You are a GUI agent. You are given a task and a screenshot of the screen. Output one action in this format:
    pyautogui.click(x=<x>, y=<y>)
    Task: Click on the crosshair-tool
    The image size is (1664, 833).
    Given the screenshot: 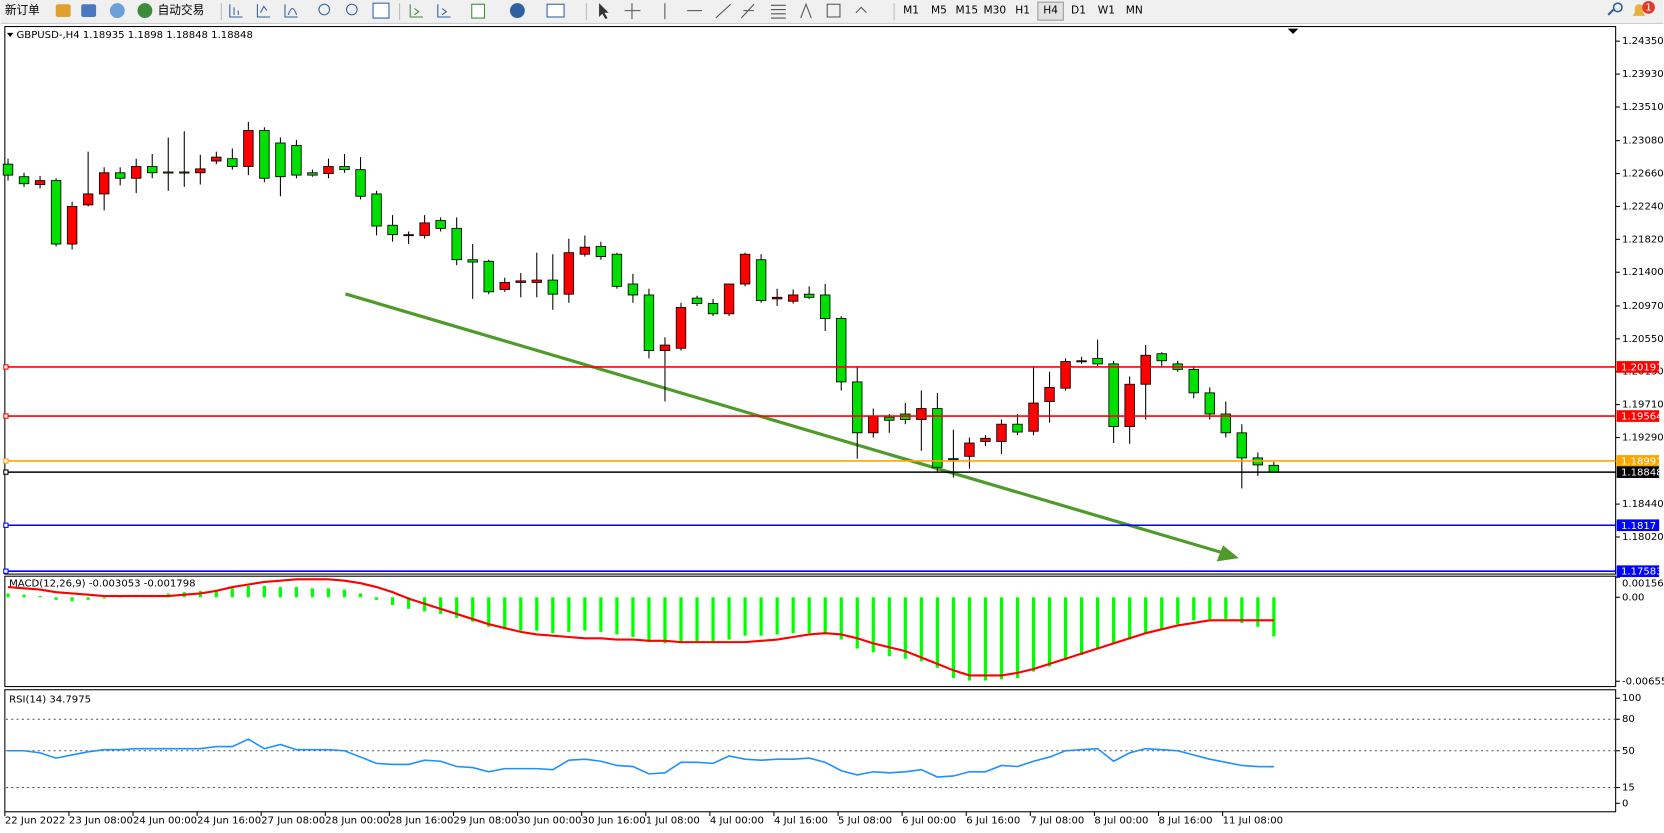 What is the action you would take?
    pyautogui.click(x=632, y=11)
    